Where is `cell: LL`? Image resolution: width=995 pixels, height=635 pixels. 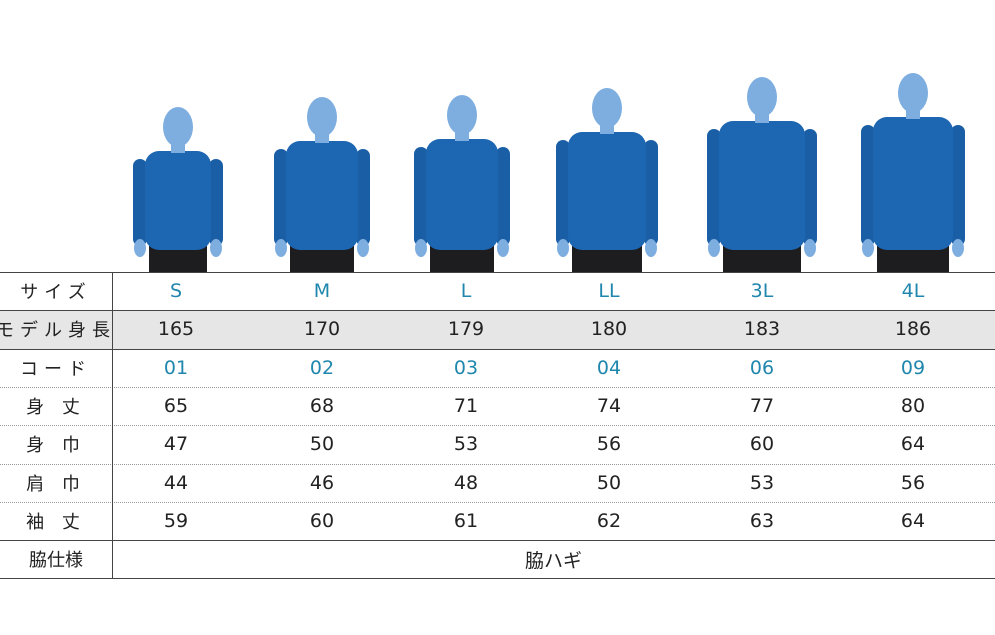 cell: LL is located at coordinates (609, 291).